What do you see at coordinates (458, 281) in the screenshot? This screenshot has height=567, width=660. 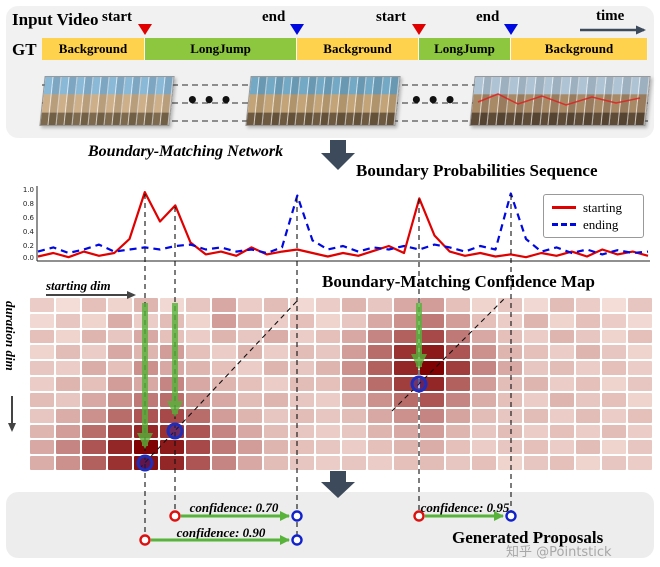 I see `confidence-map-title: Boundary-Matching Confidence Map` at bounding box center [458, 281].